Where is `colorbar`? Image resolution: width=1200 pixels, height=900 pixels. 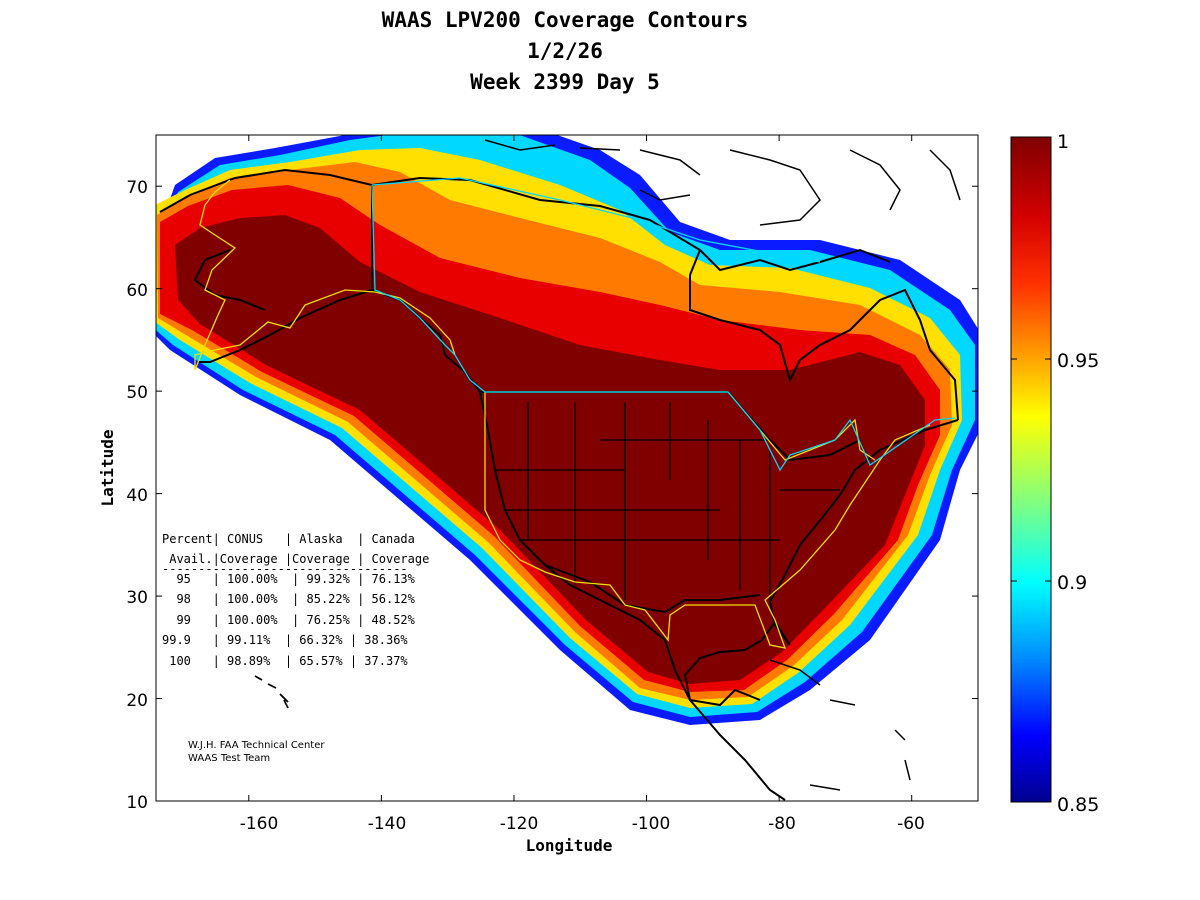 colorbar is located at coordinates (1031, 469).